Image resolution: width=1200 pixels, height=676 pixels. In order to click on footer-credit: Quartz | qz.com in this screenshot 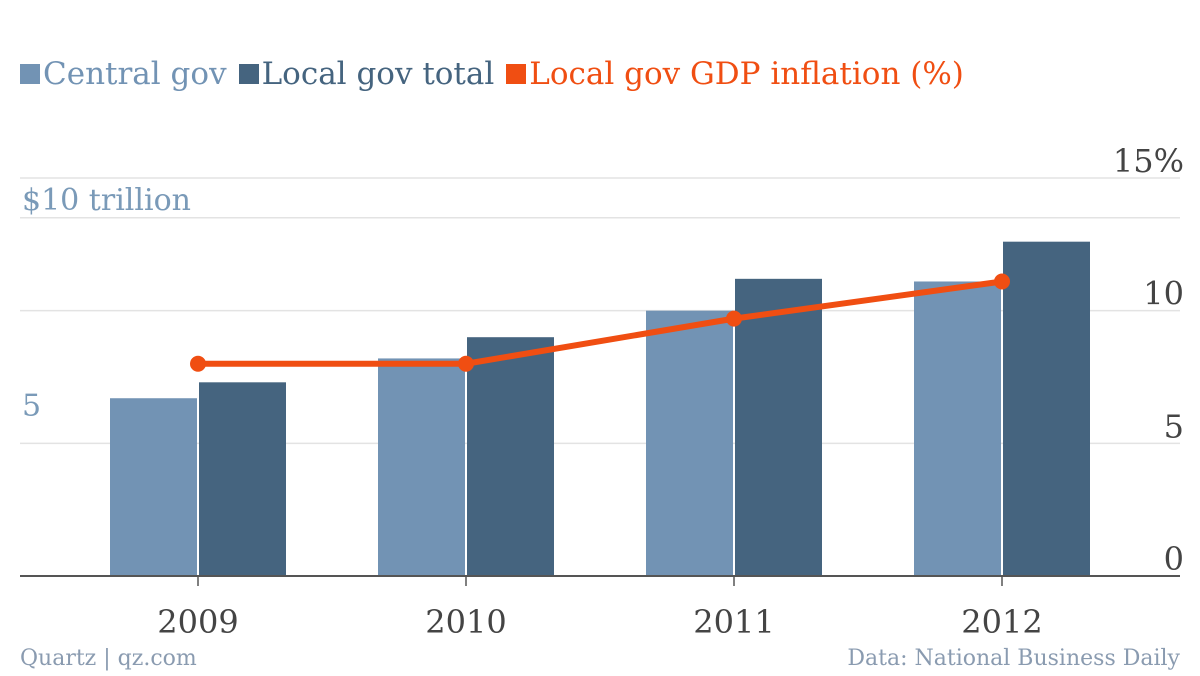, I will do `click(108, 658)`.